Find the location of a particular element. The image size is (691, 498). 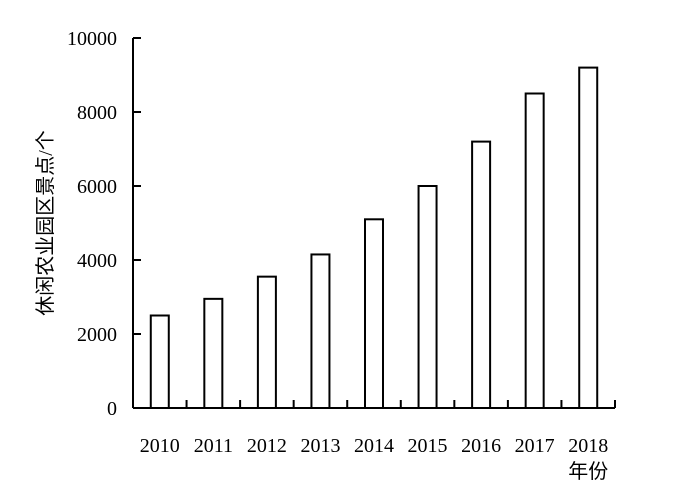

bar-2013 is located at coordinates (320, 331).